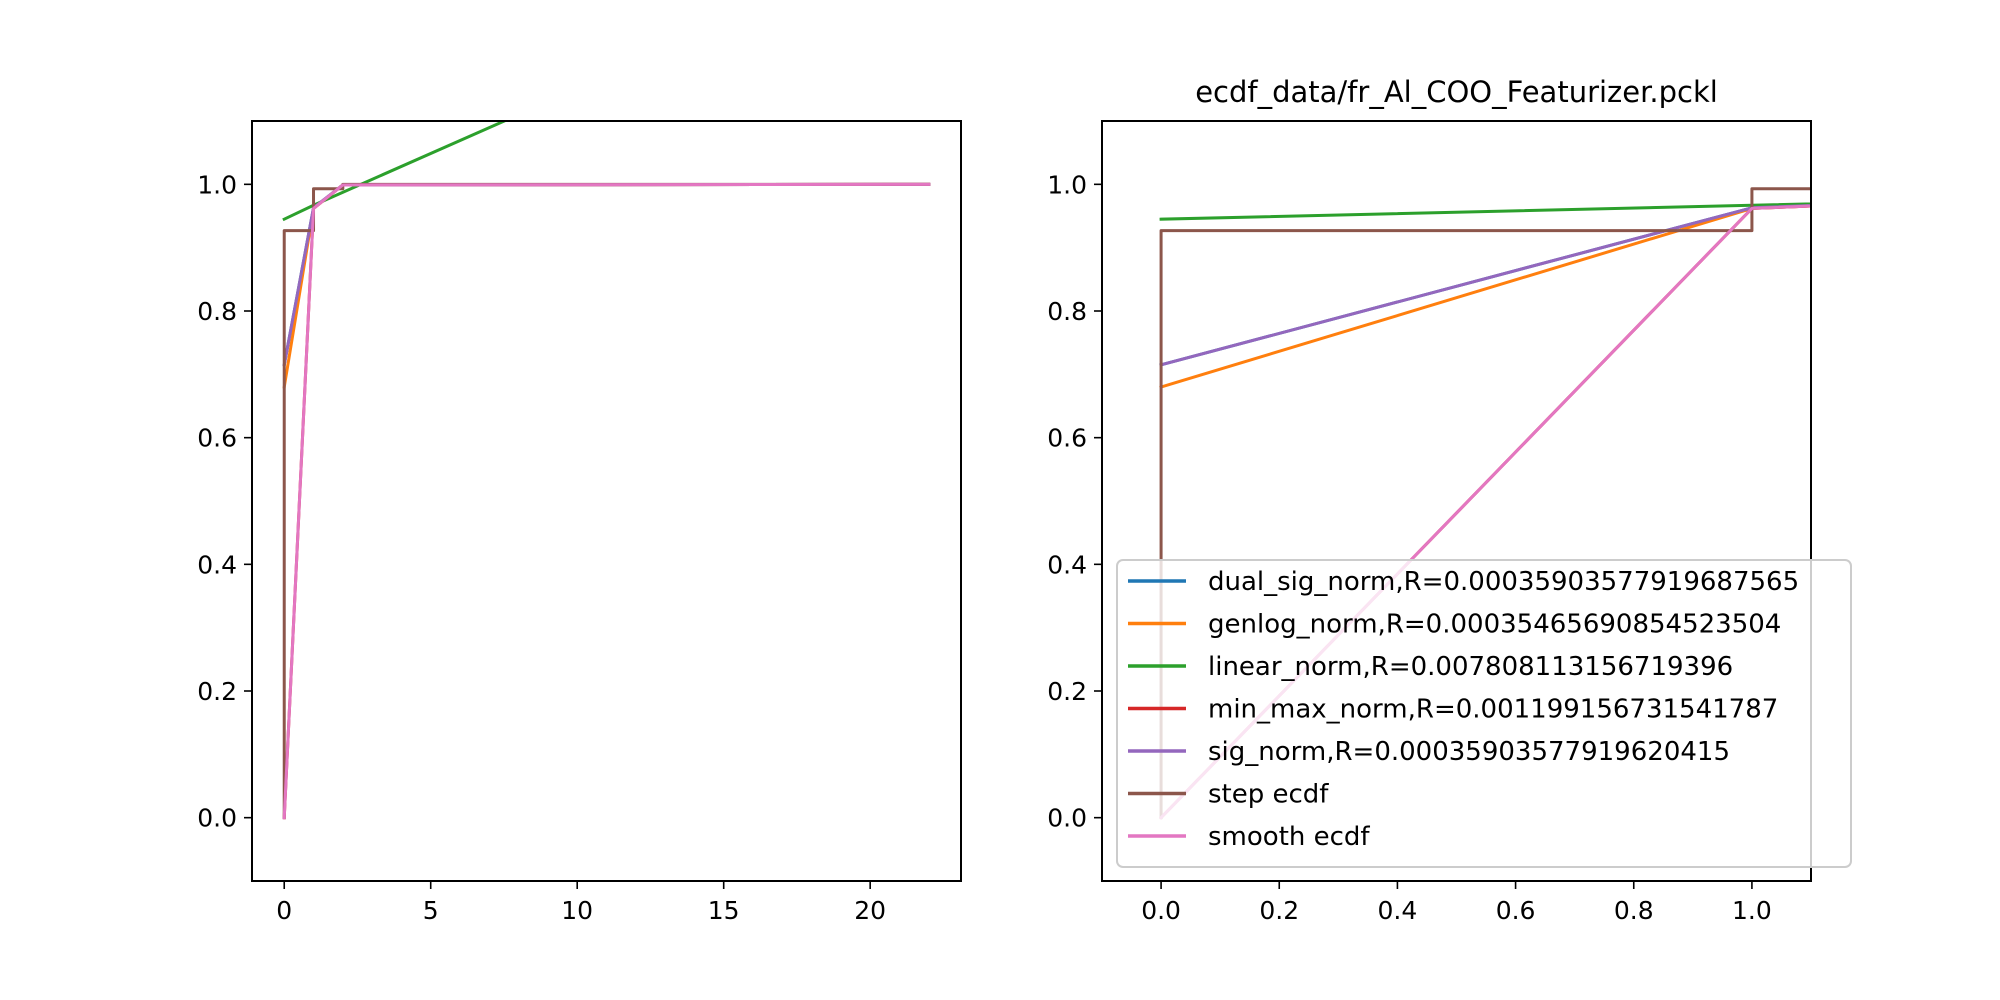  Describe the element at coordinates (1469, 752) in the screenshot. I see `legend-label: sig_norm,R=0.00035903577919620415` at that location.